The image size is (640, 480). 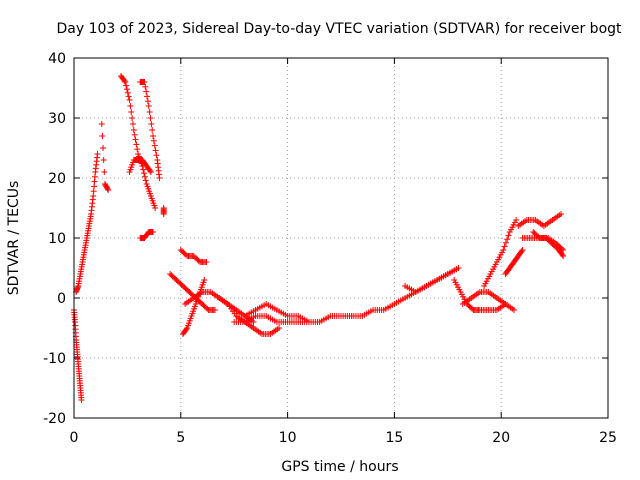 I want to click on y-tick-label: 0, so click(x=61, y=299).